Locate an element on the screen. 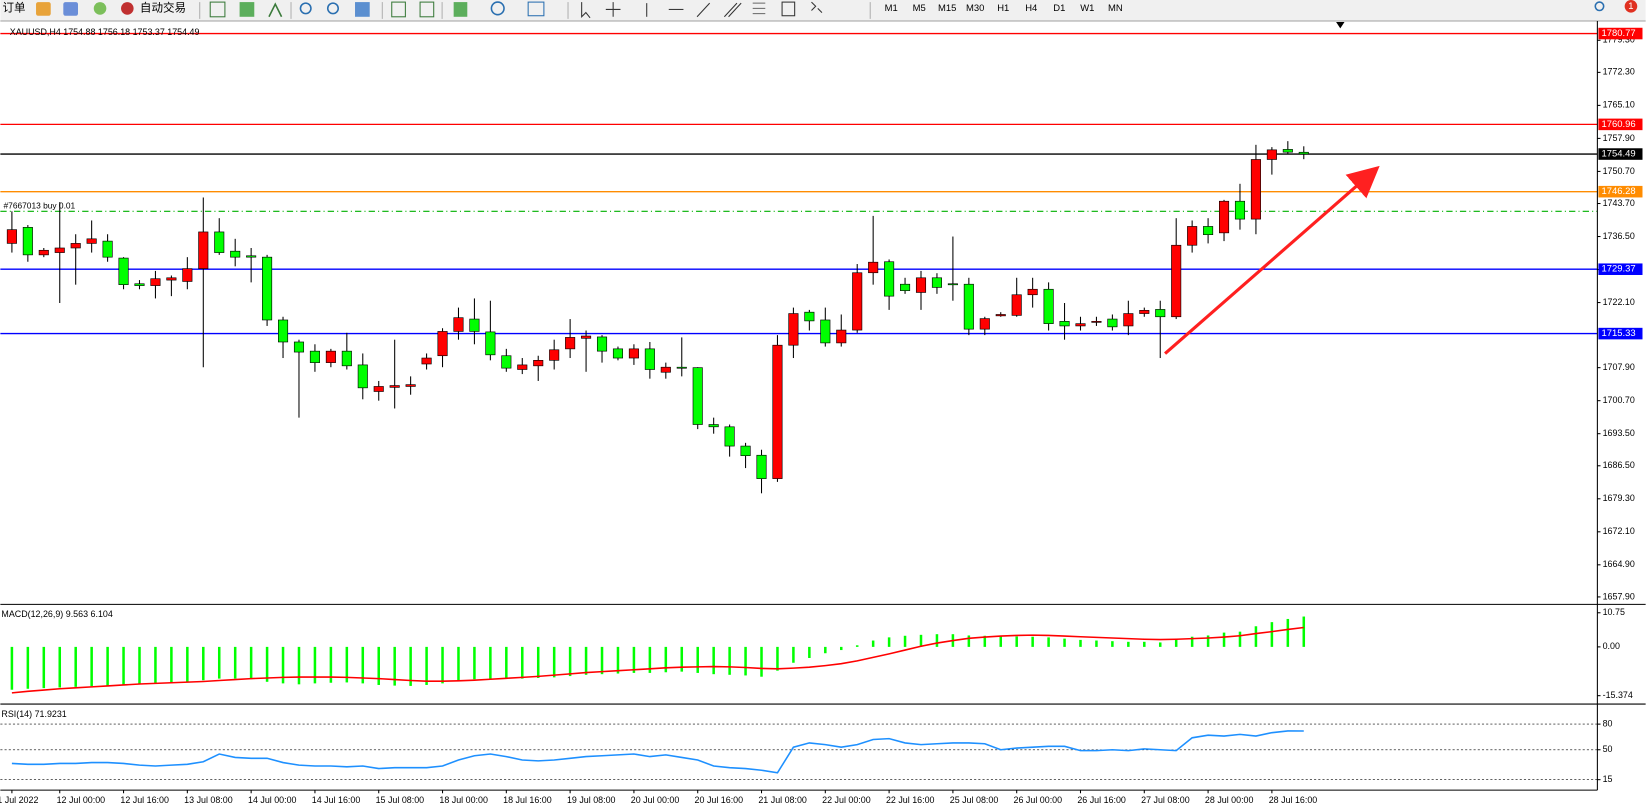 The height and width of the screenshot is (809, 1646). notification-badge is located at coordinates (1631, 6).